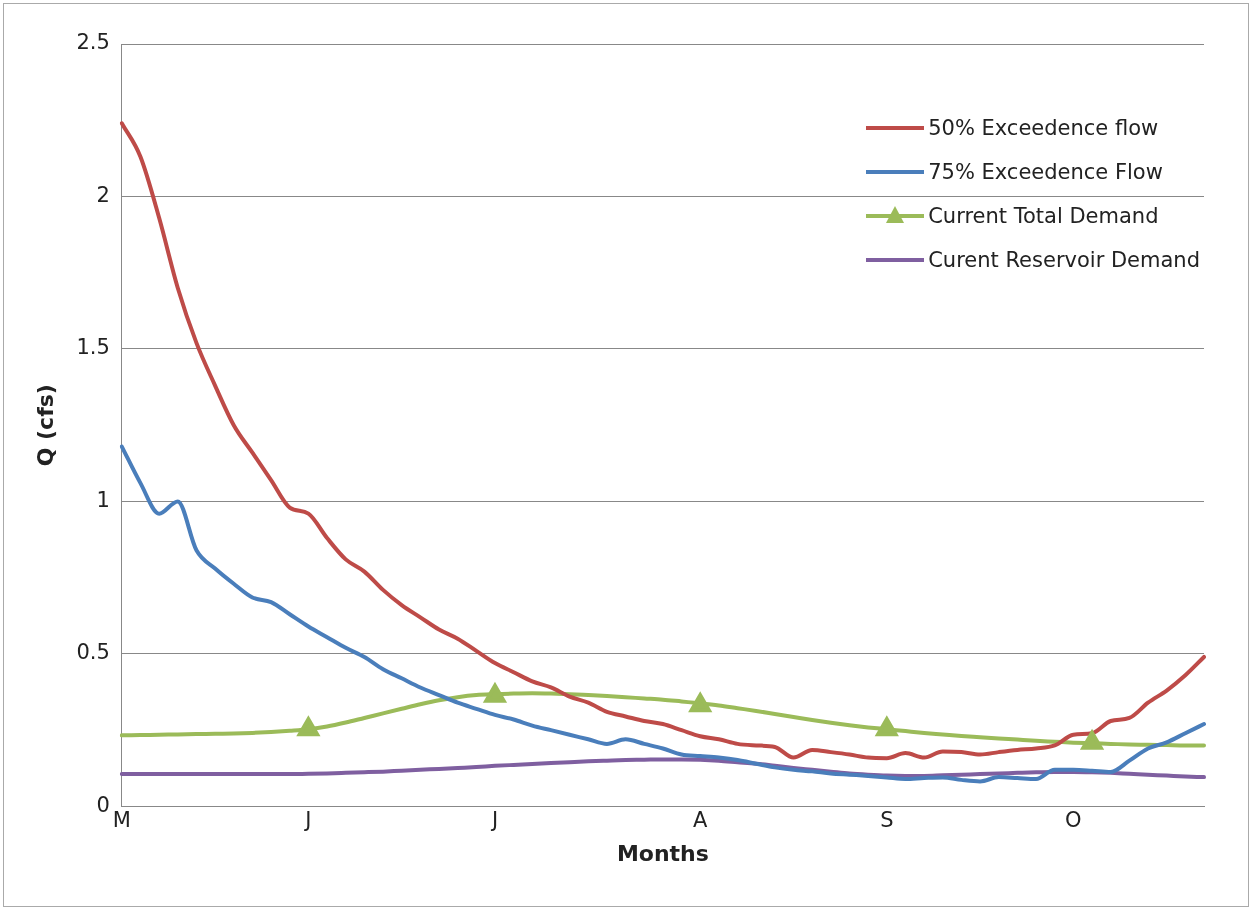  Describe the element at coordinates (701, 820) in the screenshot. I see `x-tick-label: A` at that location.